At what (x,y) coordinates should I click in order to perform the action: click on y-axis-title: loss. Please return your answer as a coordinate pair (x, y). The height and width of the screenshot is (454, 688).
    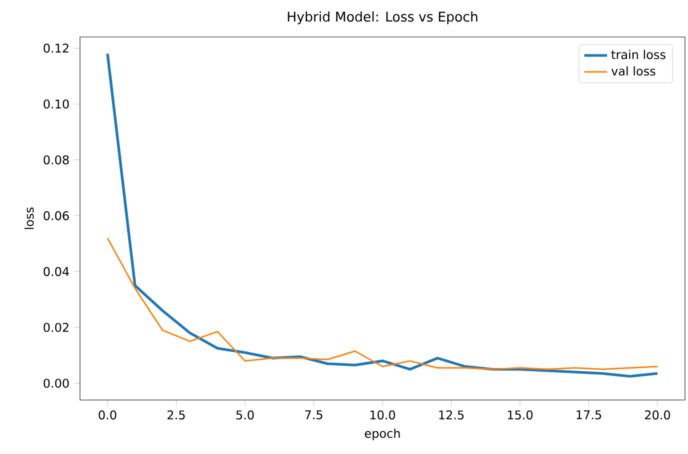
    Looking at the image, I should click on (29, 218).